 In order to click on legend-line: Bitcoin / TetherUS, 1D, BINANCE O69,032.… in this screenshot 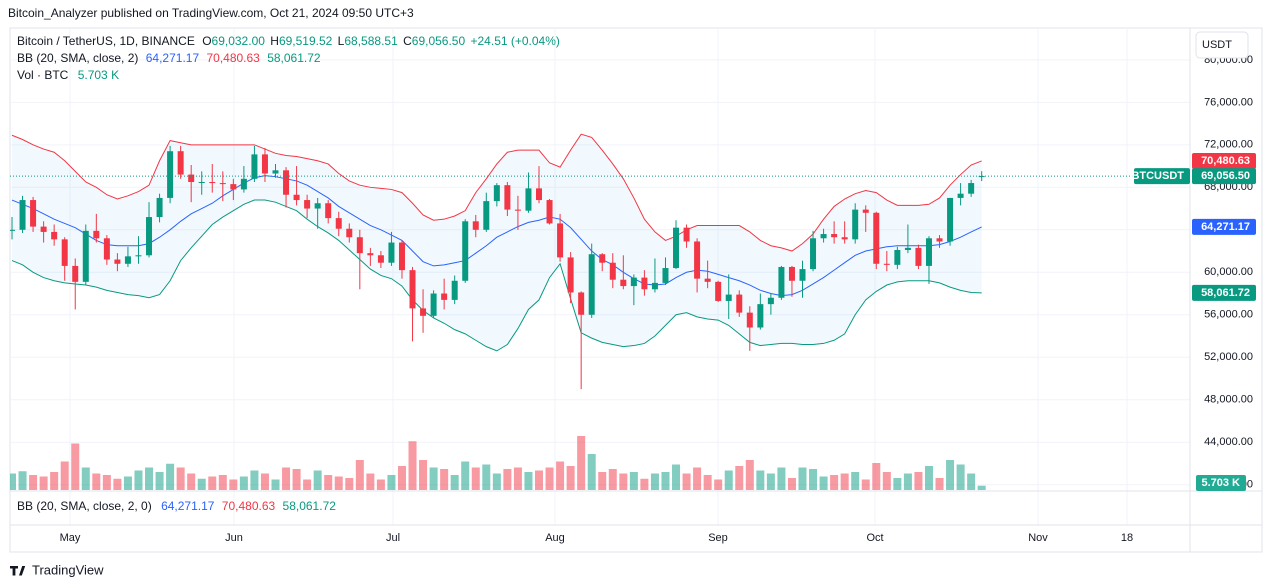, I will do `click(288, 41)`.